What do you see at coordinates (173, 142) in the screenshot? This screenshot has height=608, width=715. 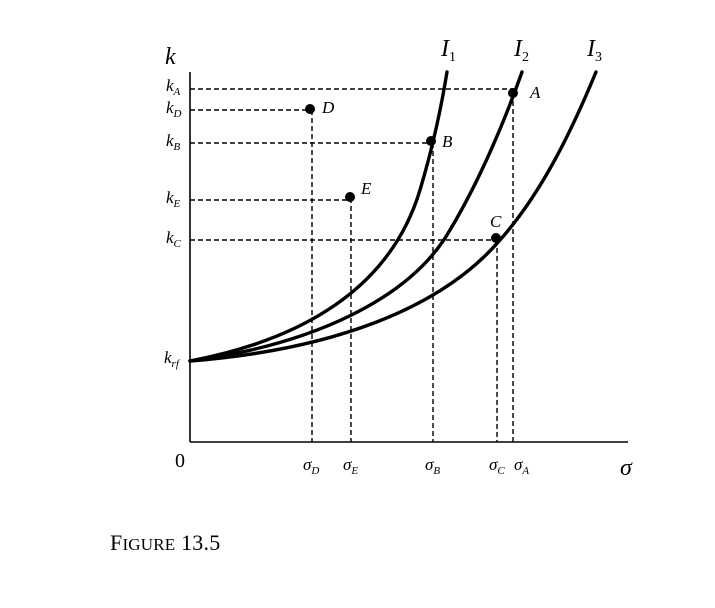 I see `ytick-kB: kB` at bounding box center [173, 142].